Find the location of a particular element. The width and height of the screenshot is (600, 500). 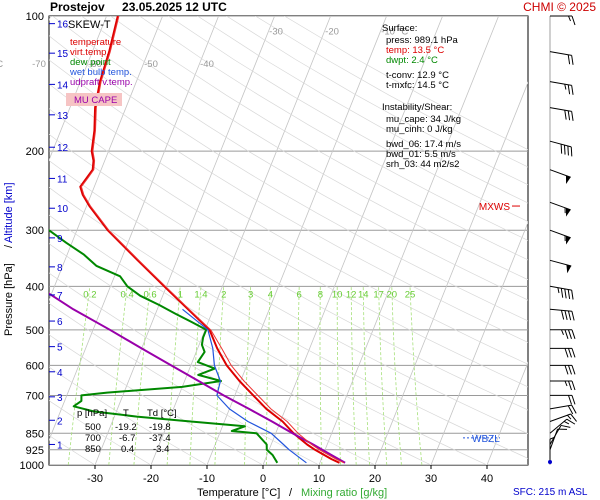

wbzl-marker: WBZL is located at coordinates (486, 439).